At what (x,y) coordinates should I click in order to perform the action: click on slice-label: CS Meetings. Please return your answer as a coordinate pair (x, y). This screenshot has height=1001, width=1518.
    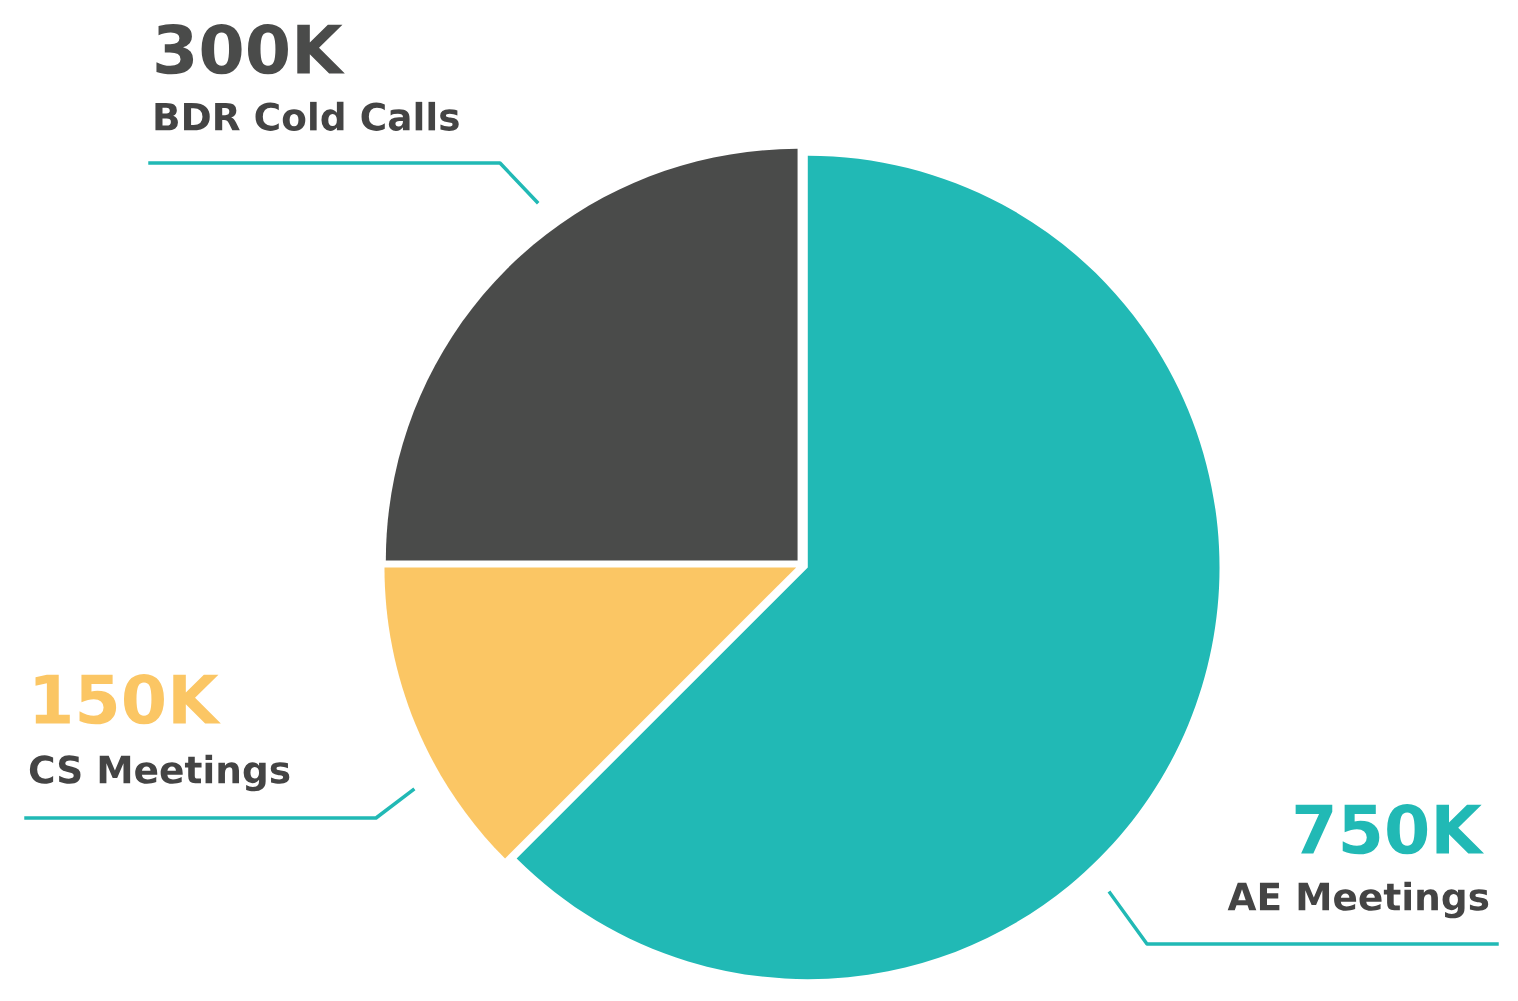
    Looking at the image, I should click on (159, 773).